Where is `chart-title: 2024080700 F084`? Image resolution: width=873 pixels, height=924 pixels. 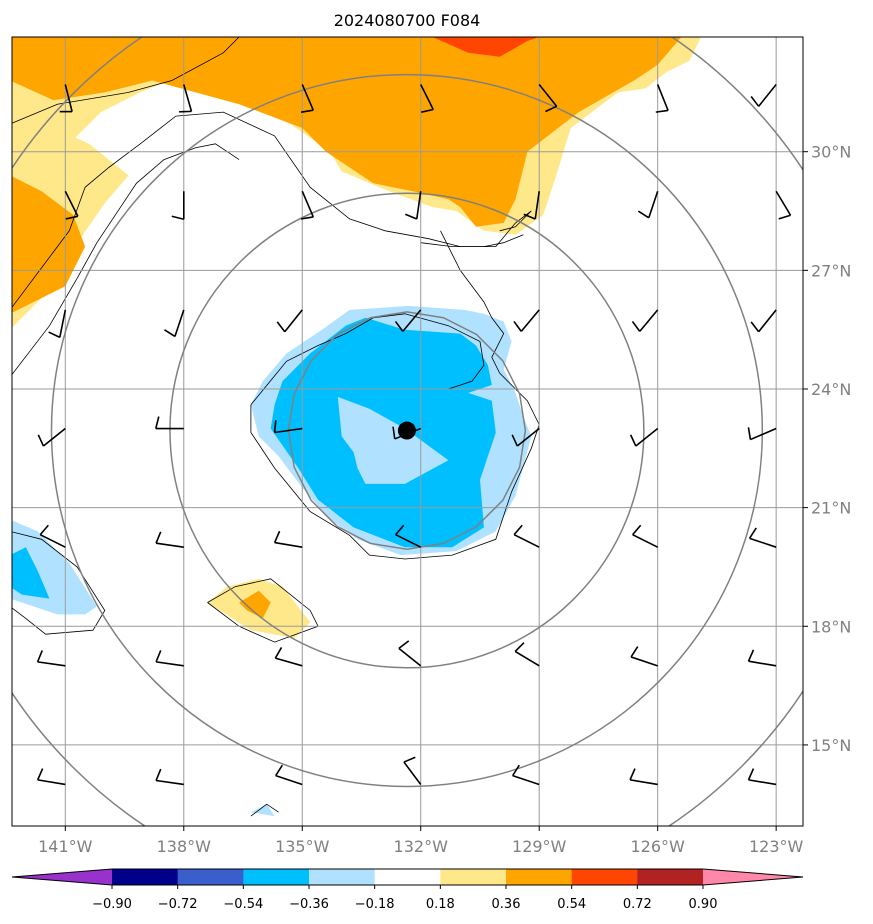
chart-title: 2024080700 F084 is located at coordinates (407, 20).